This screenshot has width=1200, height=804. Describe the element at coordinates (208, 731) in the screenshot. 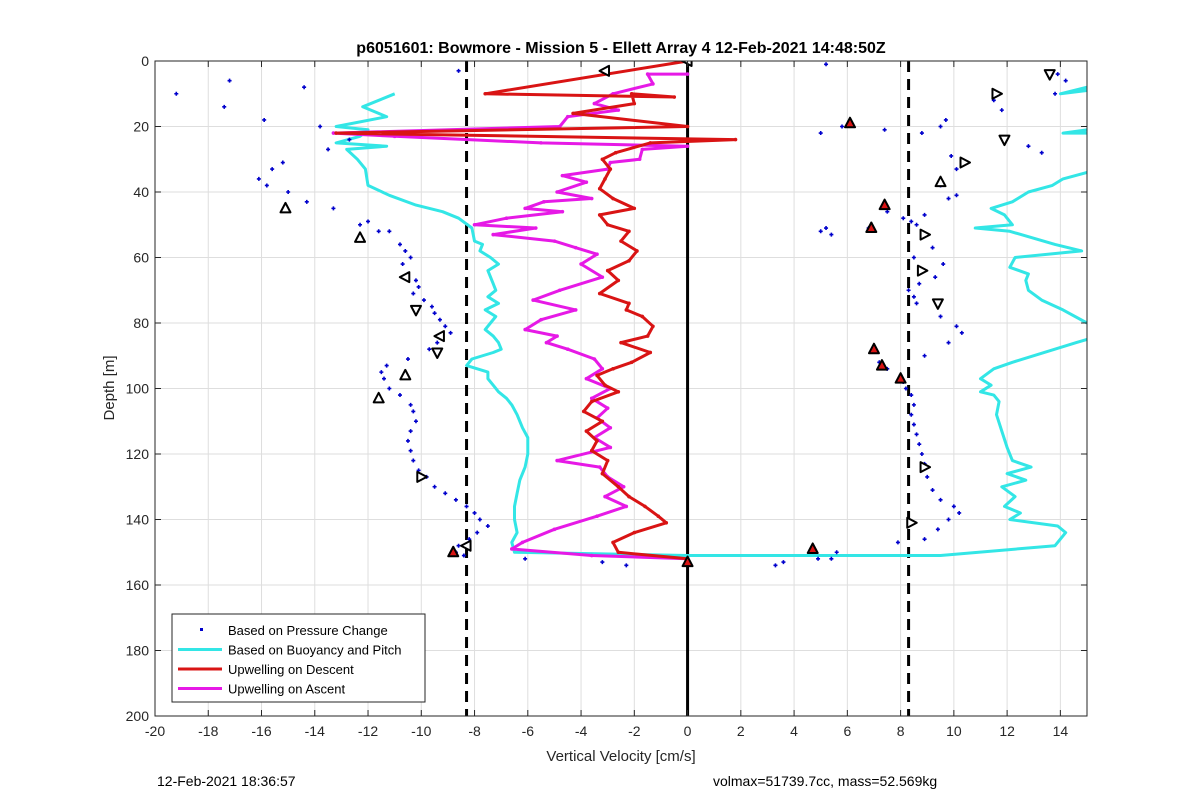

I see `x-tick-label: -18` at that location.